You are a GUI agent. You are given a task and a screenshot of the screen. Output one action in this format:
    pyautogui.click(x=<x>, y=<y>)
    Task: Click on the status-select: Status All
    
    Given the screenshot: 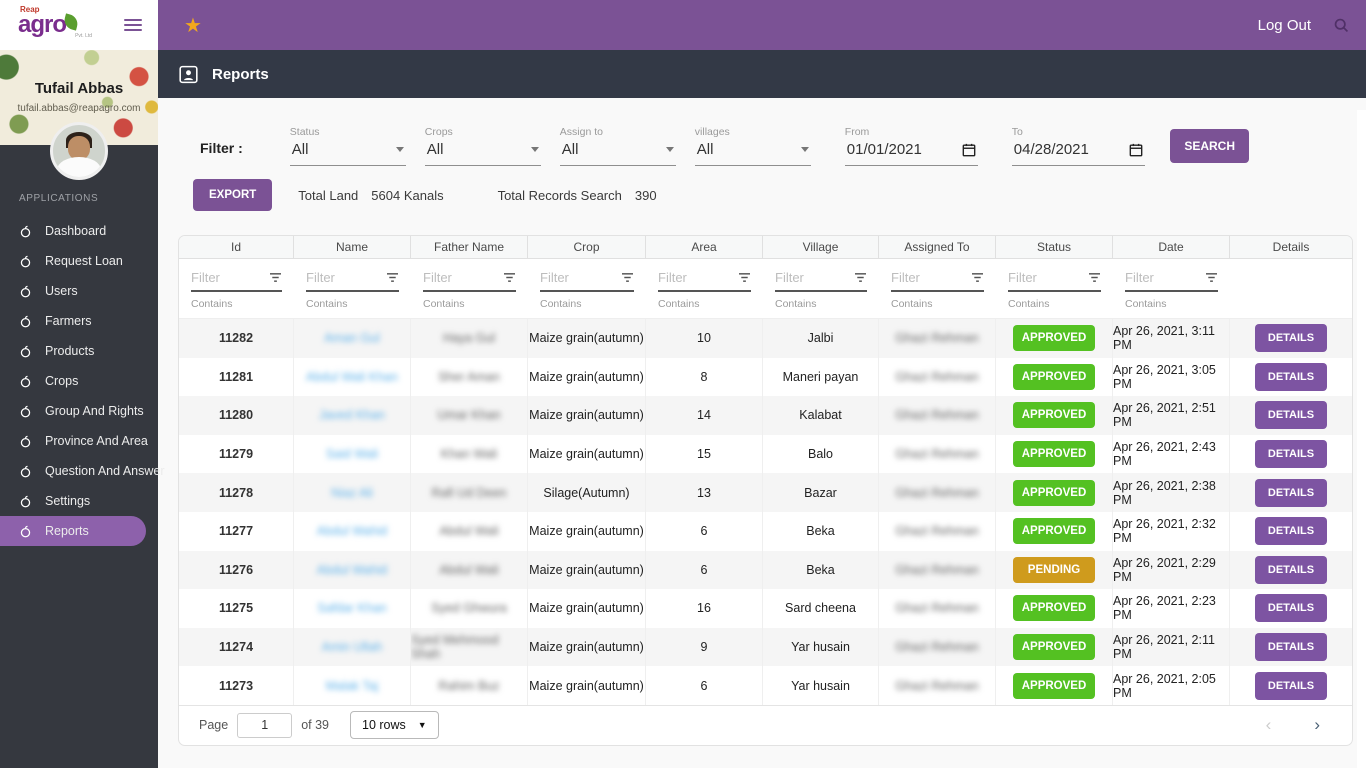 What is the action you would take?
    pyautogui.click(x=347, y=146)
    